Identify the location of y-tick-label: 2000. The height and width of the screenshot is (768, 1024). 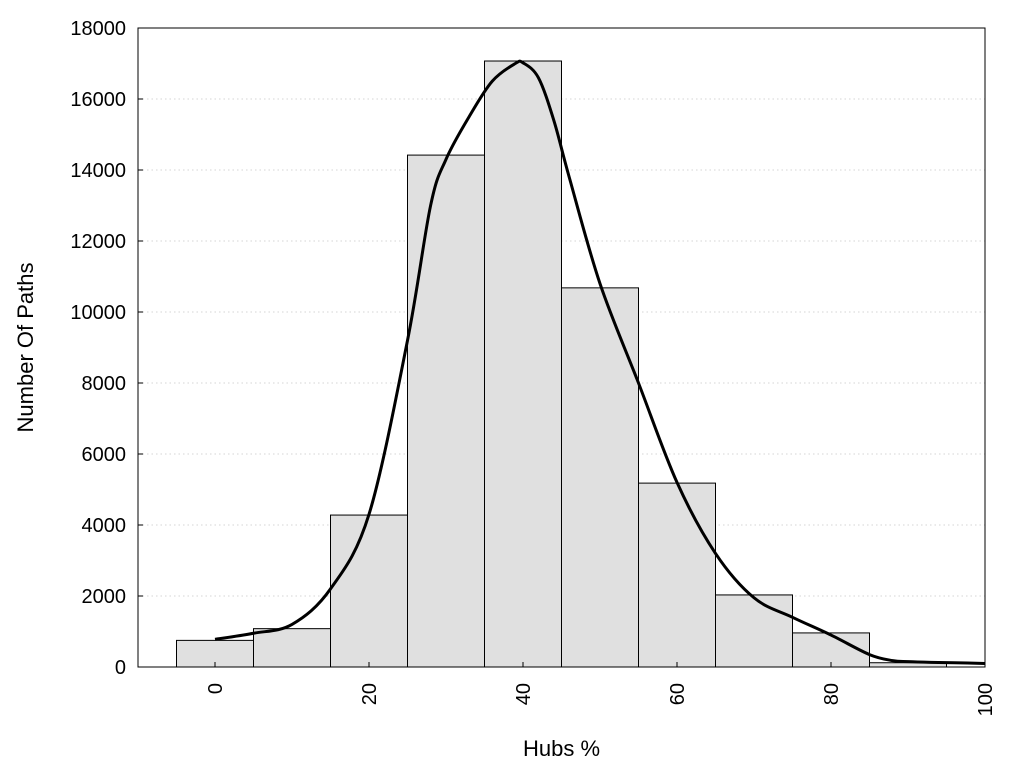
(104, 597).